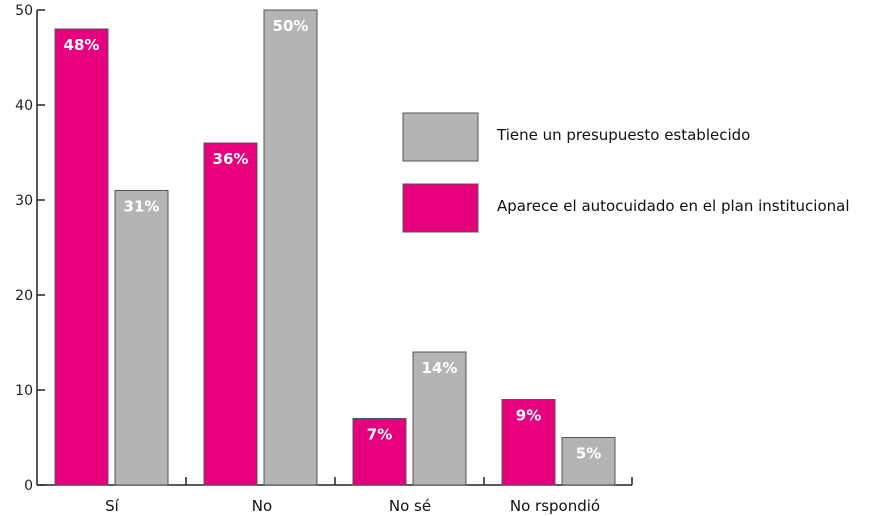 Image resolution: width=876 pixels, height=516 pixels. What do you see at coordinates (24, 391) in the screenshot?
I see `y-tick-label: 10` at bounding box center [24, 391].